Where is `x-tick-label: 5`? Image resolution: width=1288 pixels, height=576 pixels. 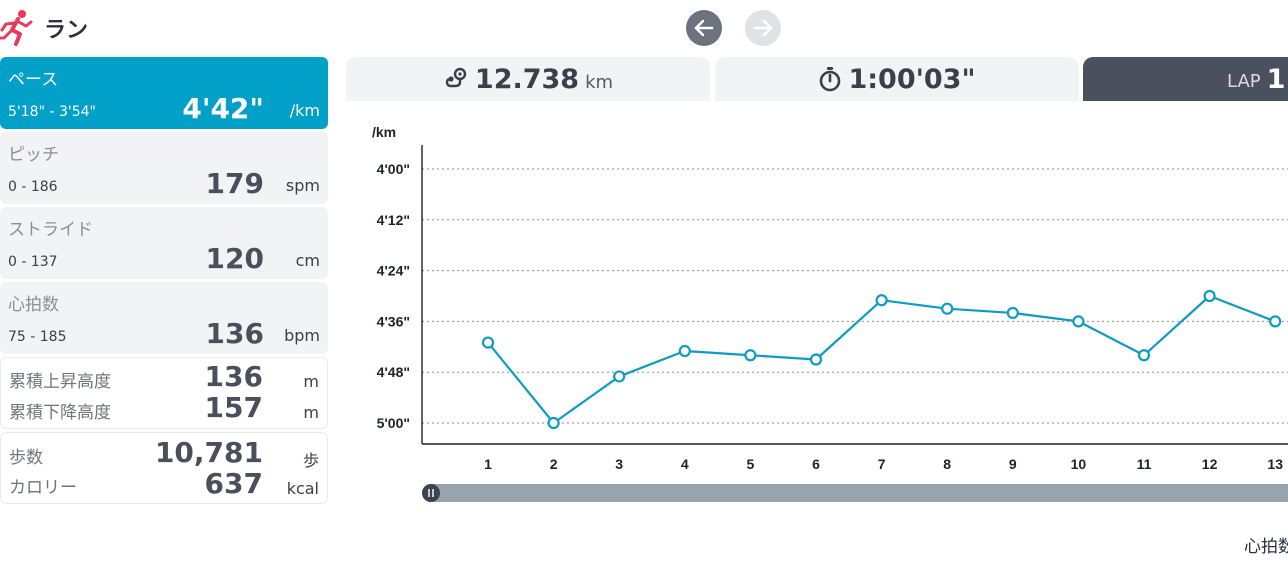 x-tick-label: 5 is located at coordinates (751, 464).